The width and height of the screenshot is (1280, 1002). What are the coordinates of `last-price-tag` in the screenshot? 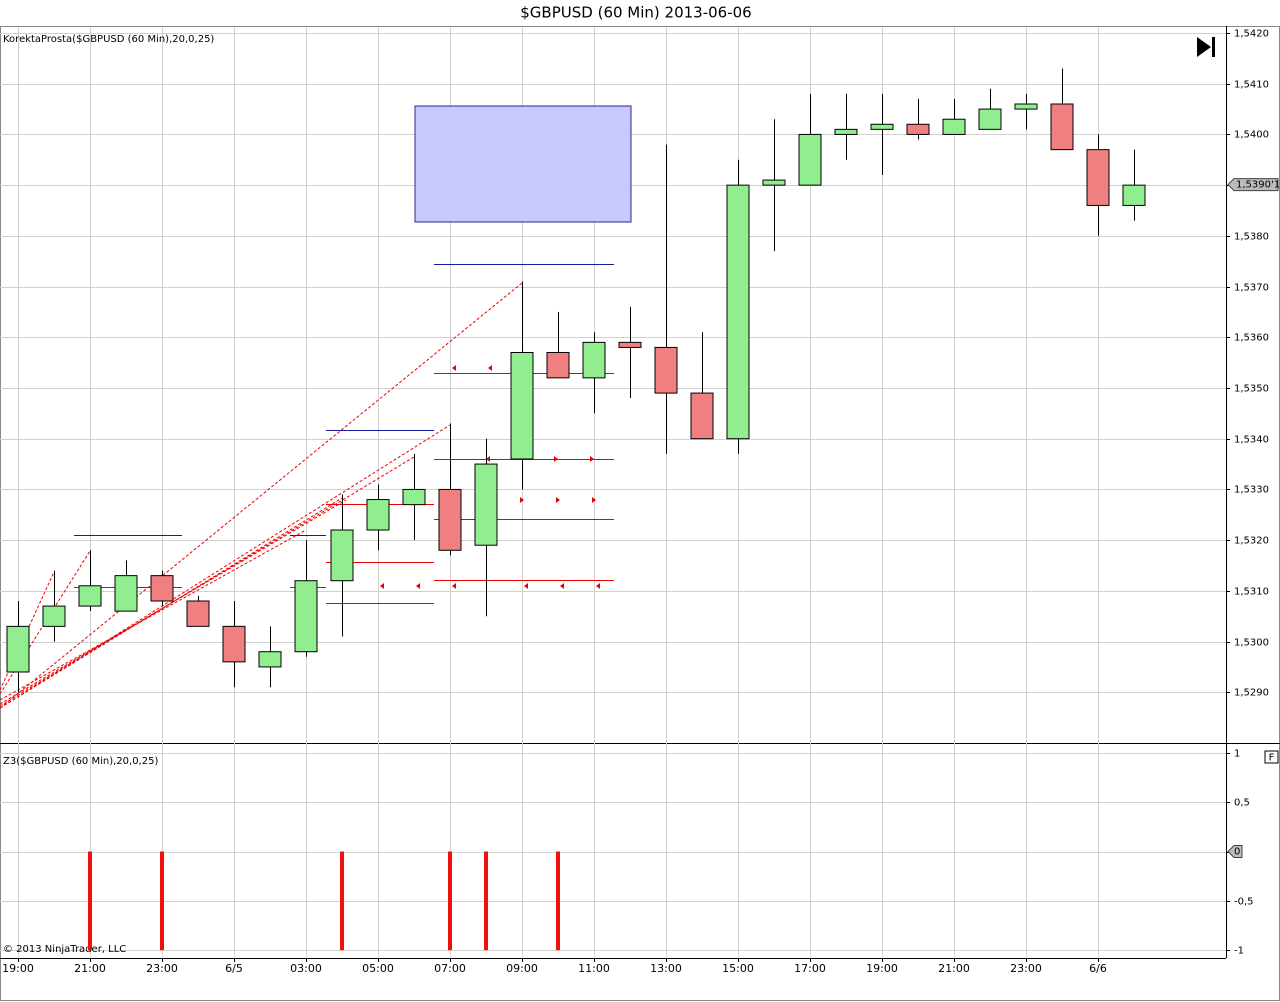 It's located at (1253, 185).